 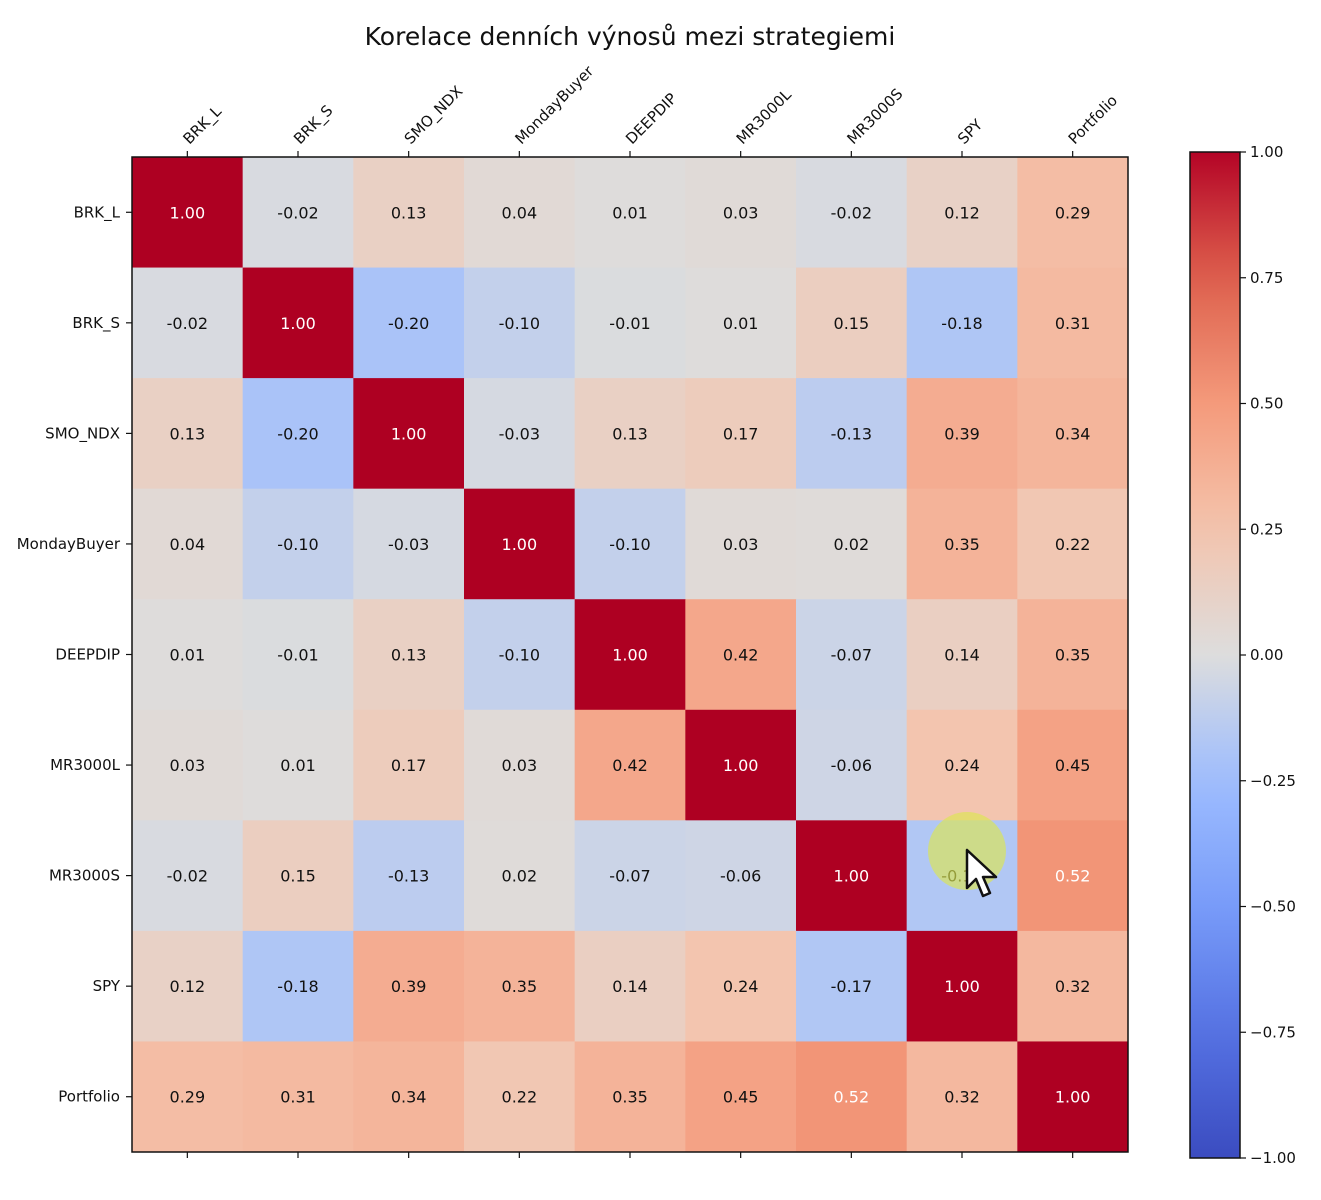 I want to click on y-tick-label: BRK_L, so click(x=97, y=212).